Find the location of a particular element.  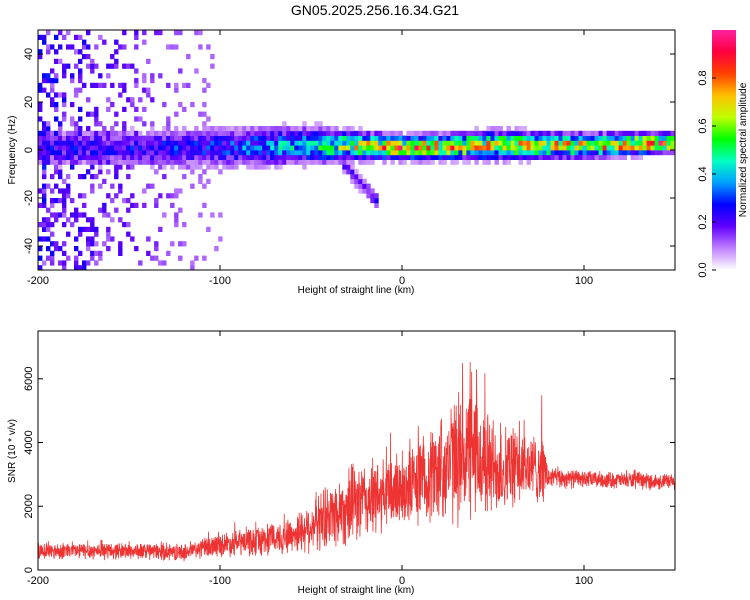

colorbar-label: Normalized spectral amplitude is located at coordinates (743, 149).